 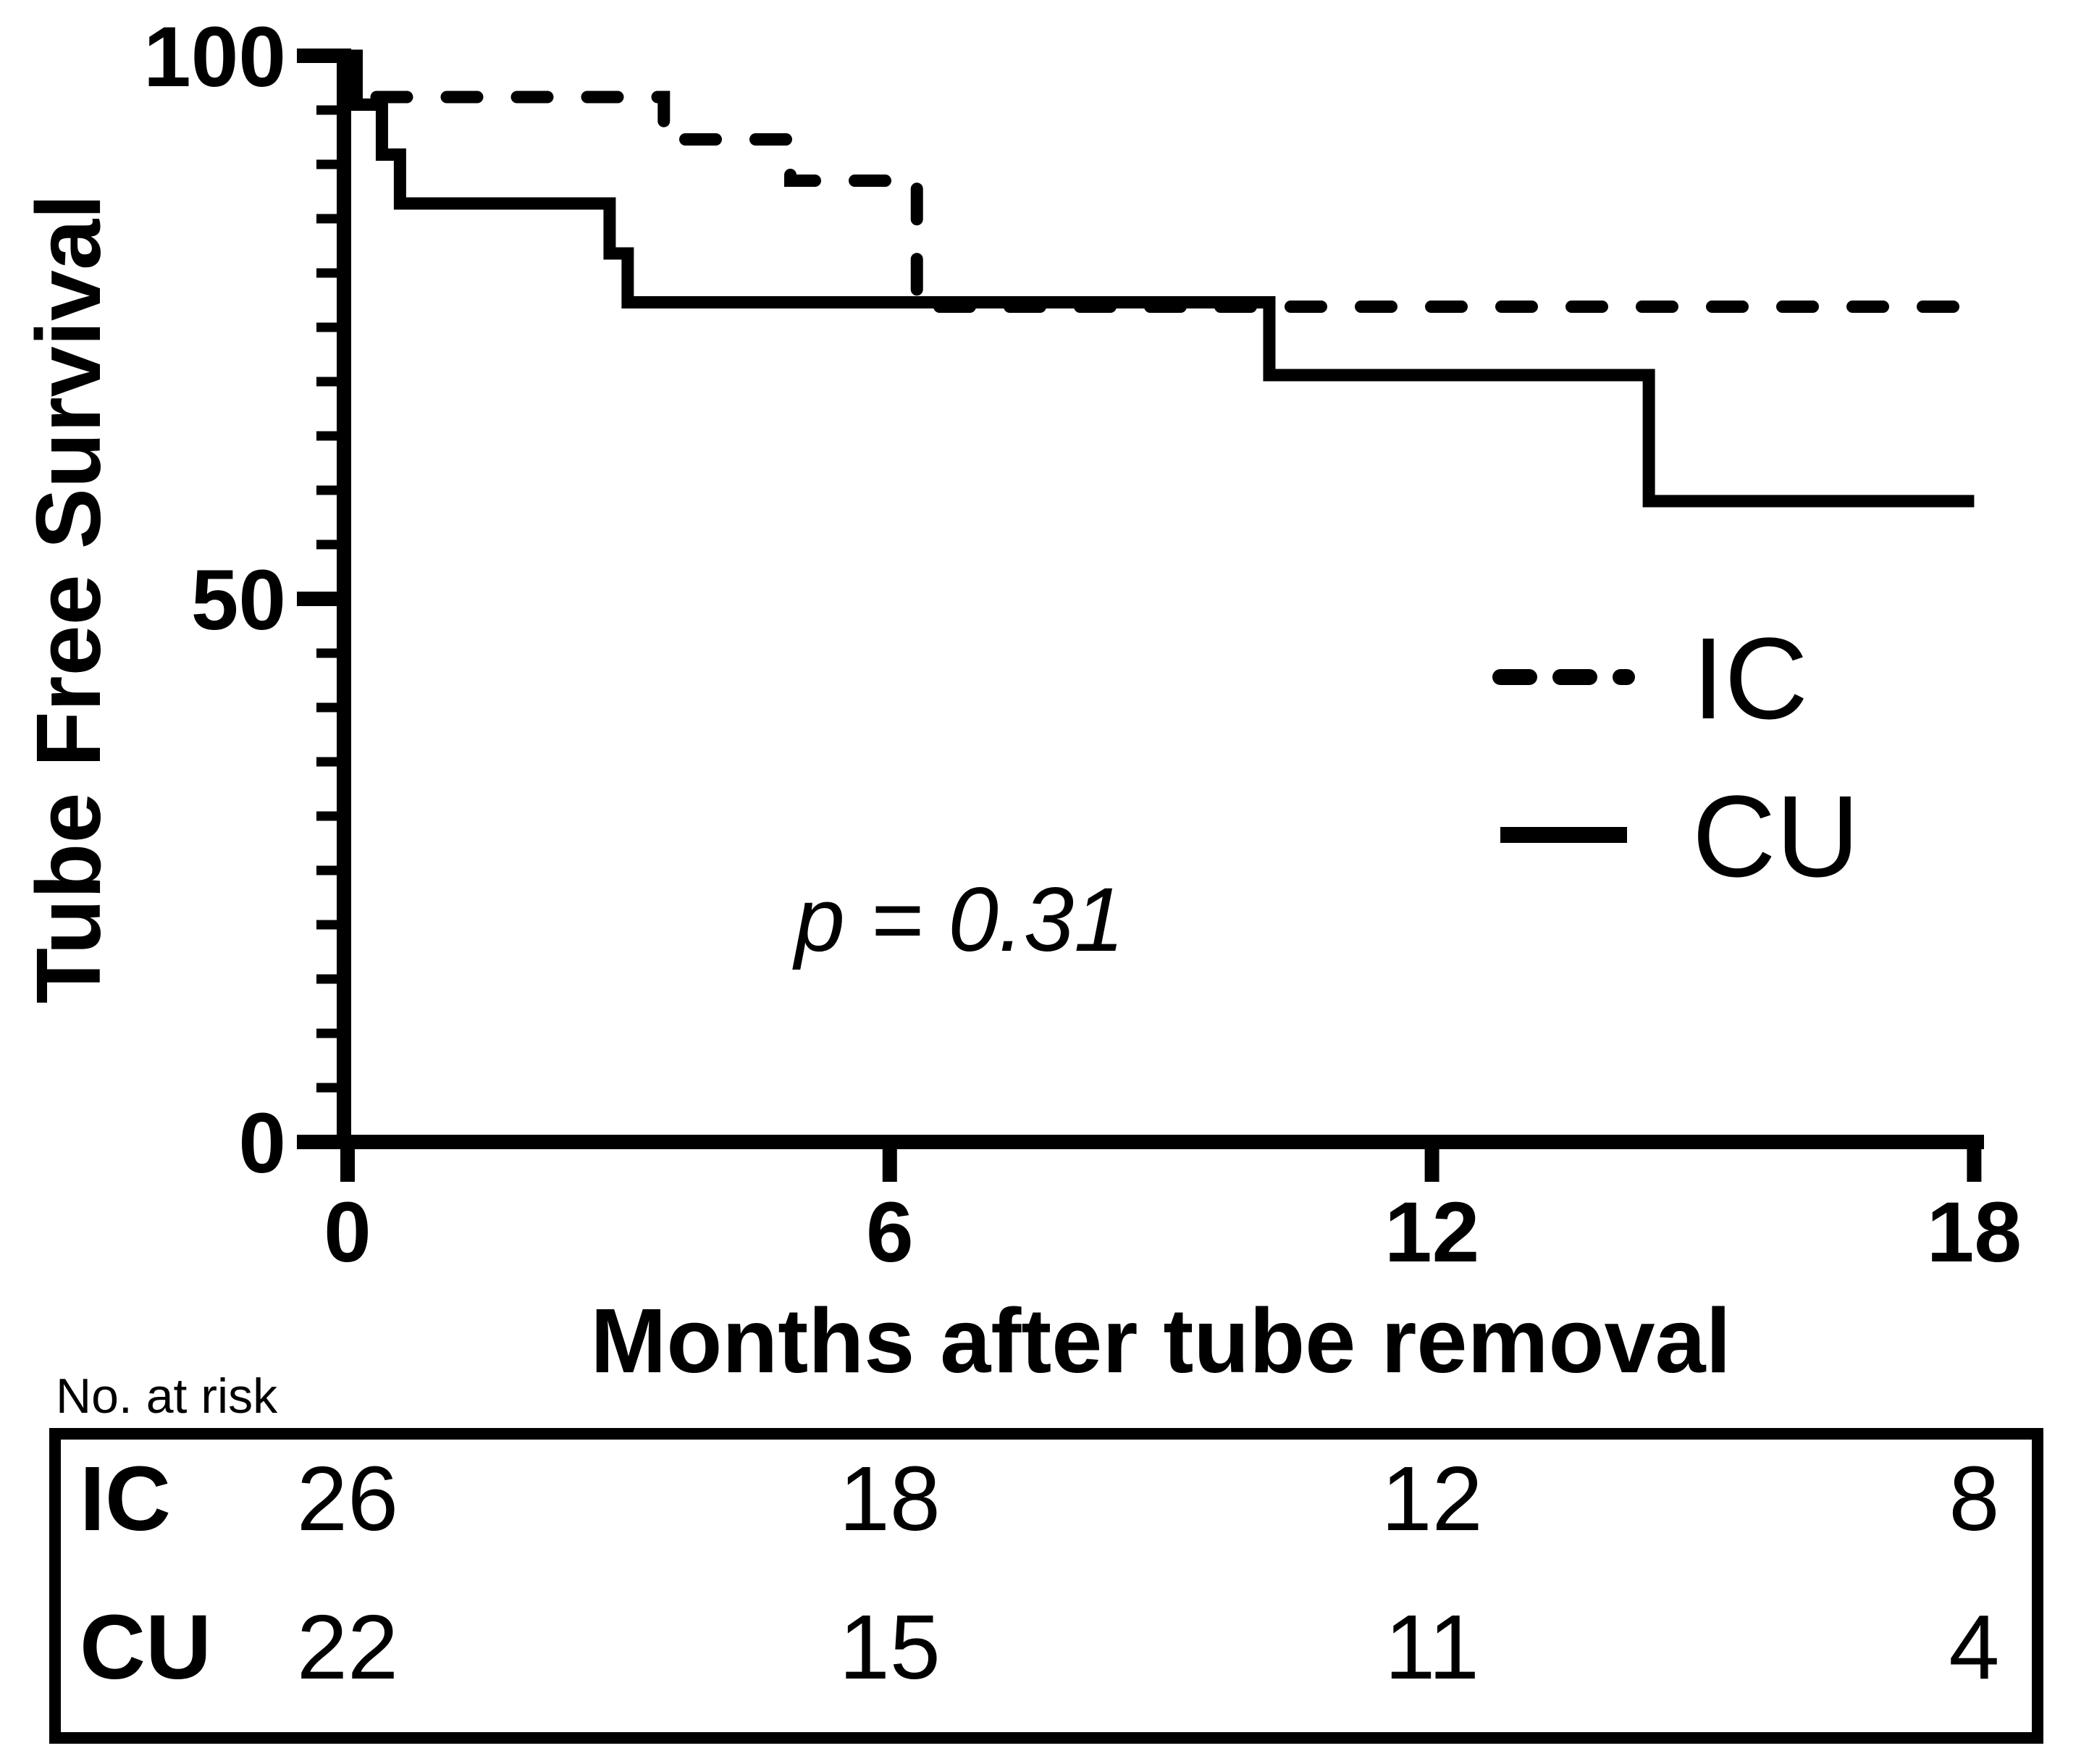 What do you see at coordinates (1432, 1499) in the screenshot?
I see `risk-count-ic-12: 12` at bounding box center [1432, 1499].